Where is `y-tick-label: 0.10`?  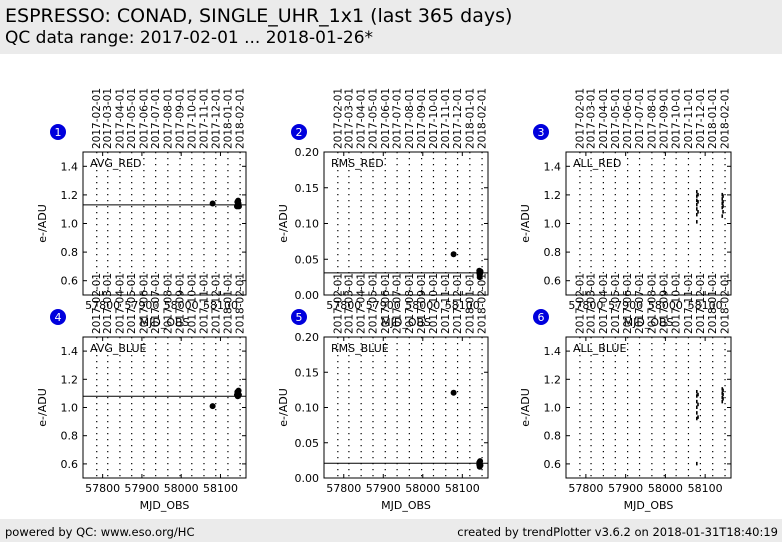
y-tick-label: 0.10 is located at coordinates (307, 224).